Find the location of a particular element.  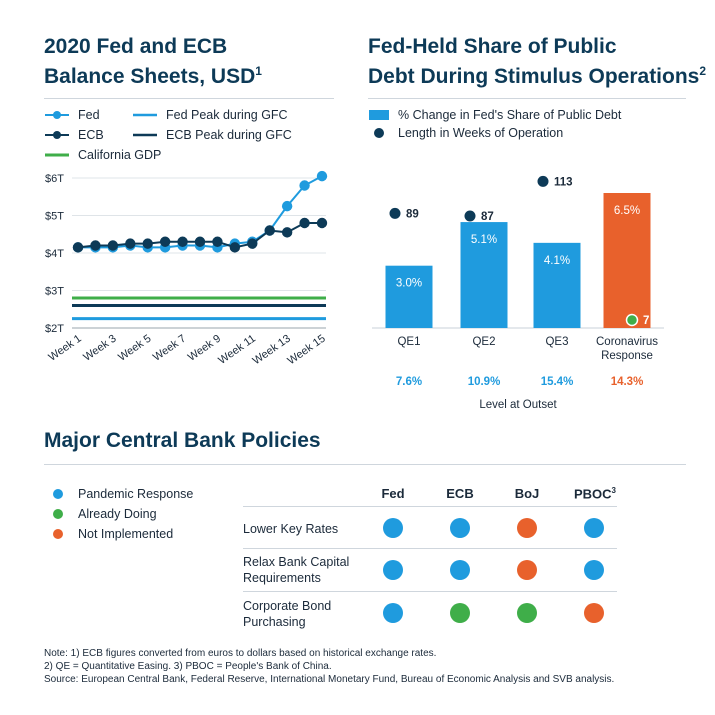

row-label-lower-key-rates-line1: Lower Key Rates is located at coordinates (291, 529).